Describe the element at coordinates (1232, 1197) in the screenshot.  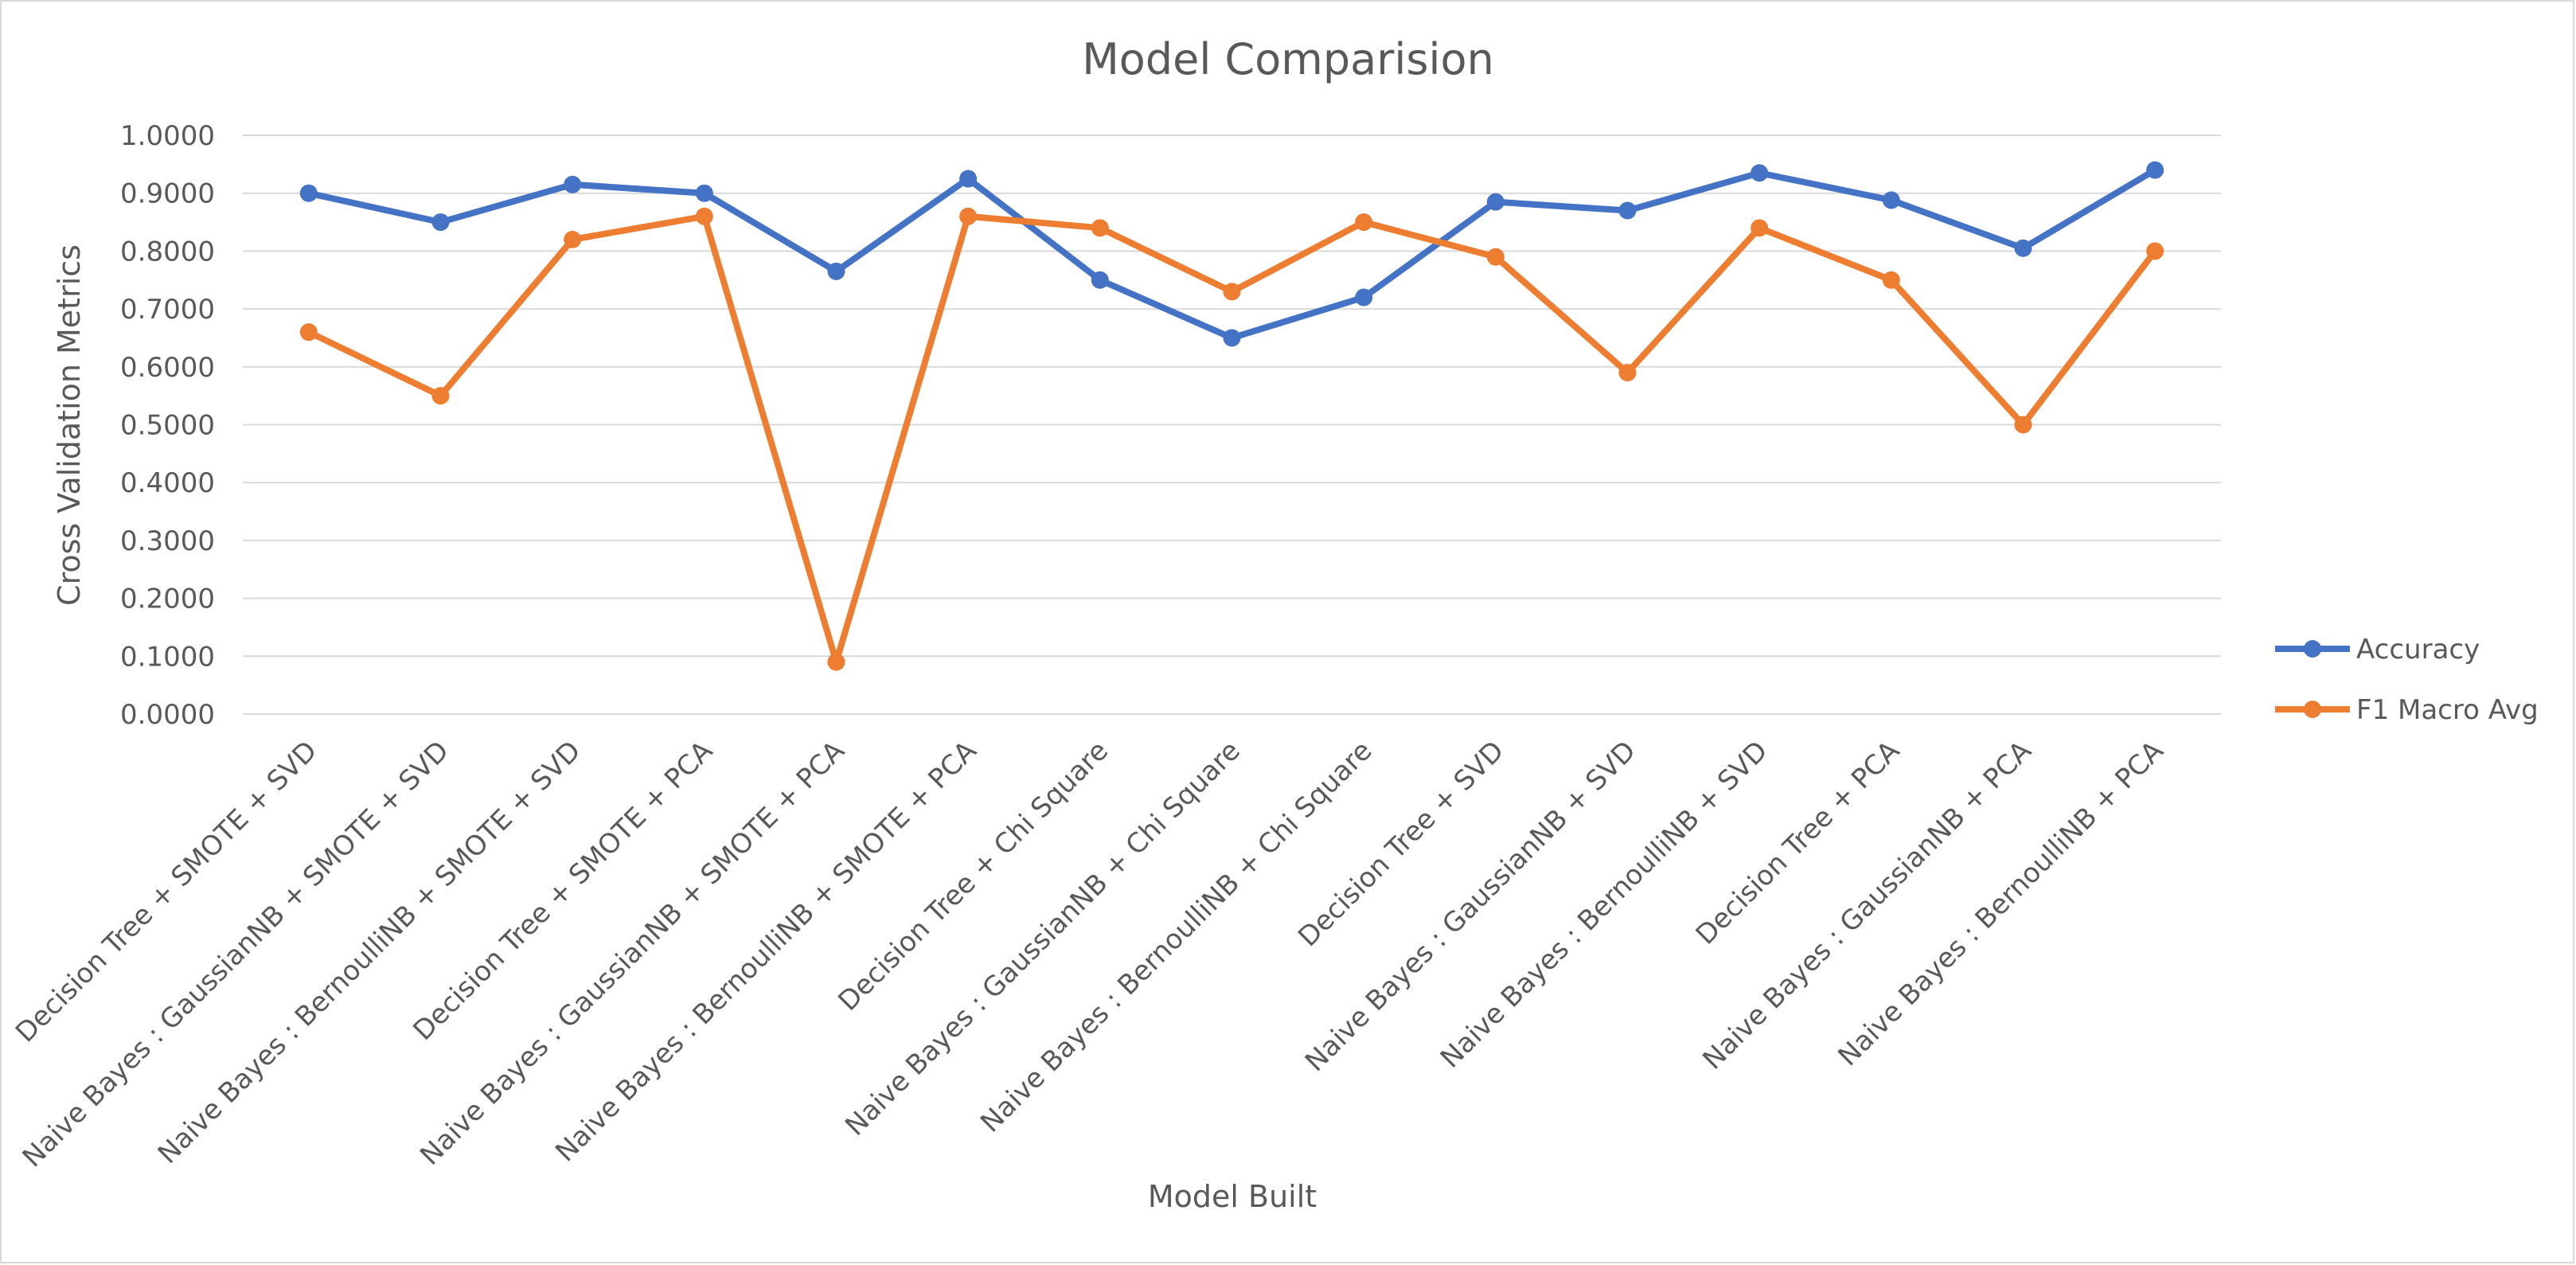
I see `x-axis-title: Model Built` at that location.